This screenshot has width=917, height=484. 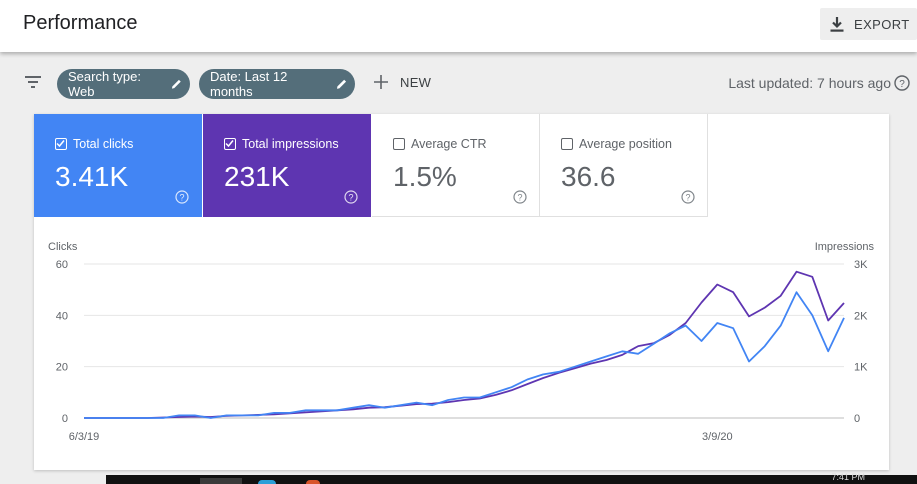 I want to click on y-right-tick-label: 1K, so click(x=861, y=368).